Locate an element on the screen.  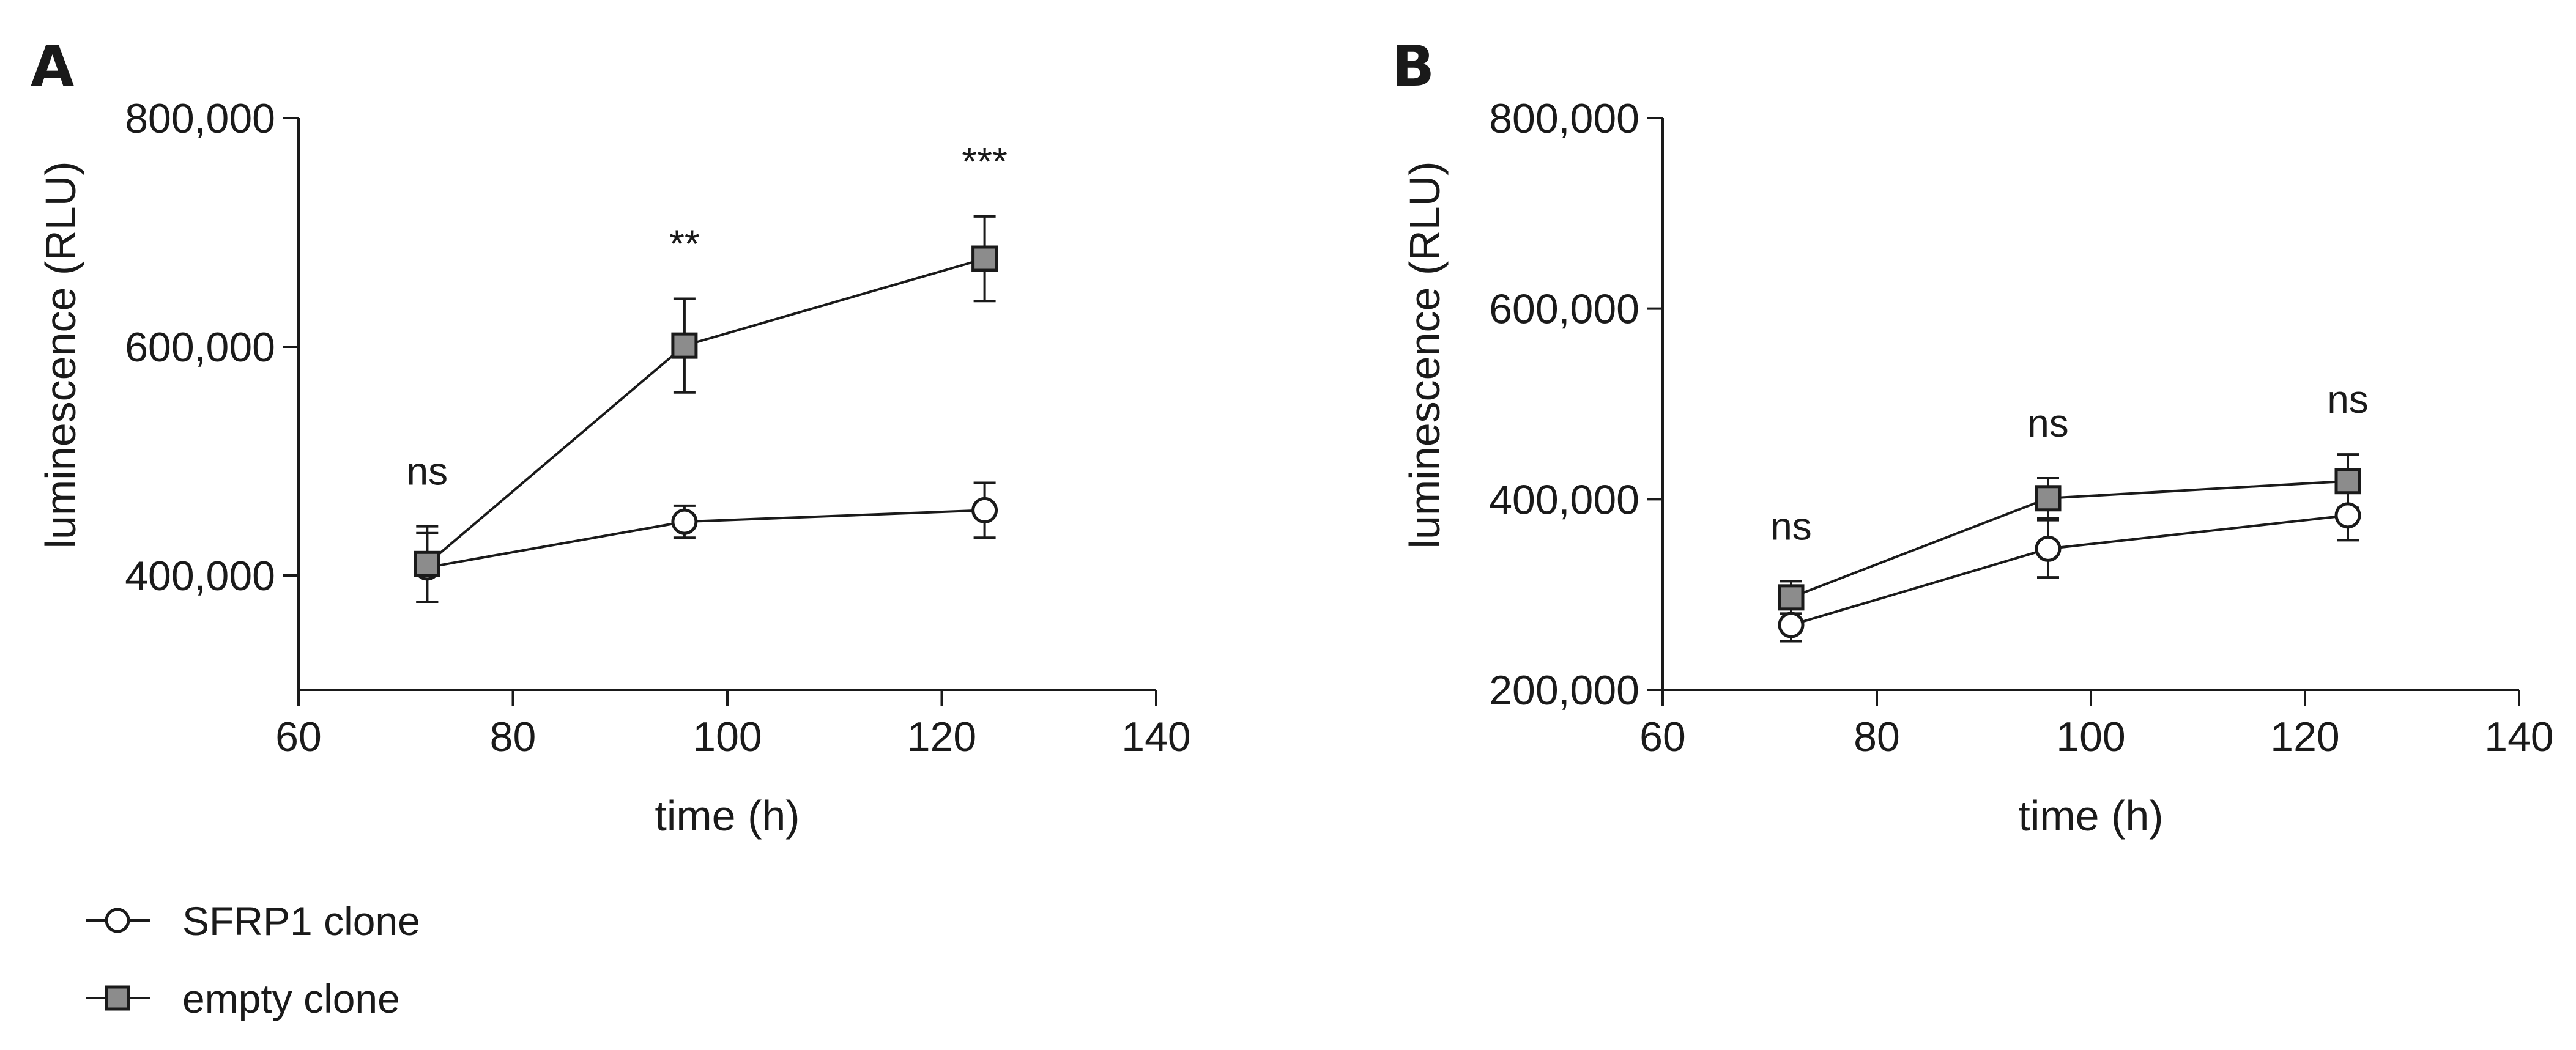
legend-circle-marker is located at coordinates (117, 921).